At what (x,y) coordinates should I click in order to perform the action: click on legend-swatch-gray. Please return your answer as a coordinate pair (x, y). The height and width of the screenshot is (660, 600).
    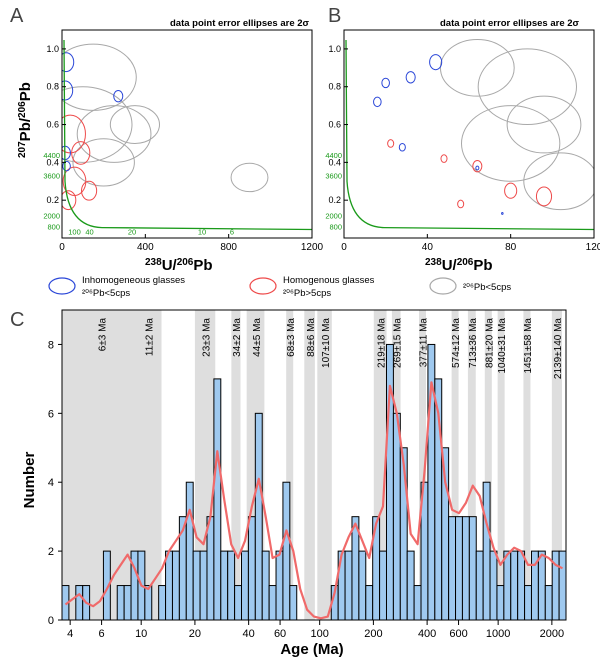
    Looking at the image, I should click on (443, 286).